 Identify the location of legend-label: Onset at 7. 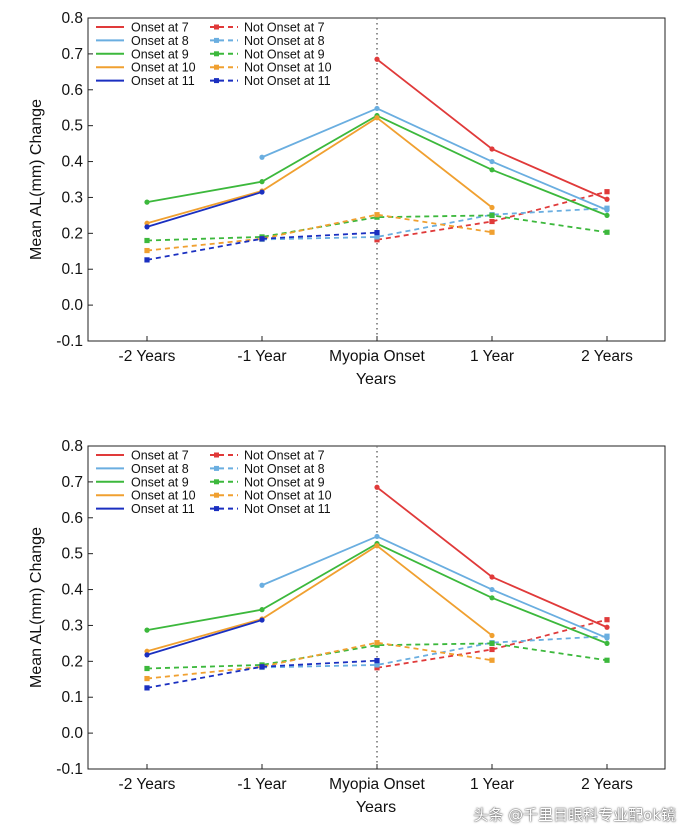
(160, 28).